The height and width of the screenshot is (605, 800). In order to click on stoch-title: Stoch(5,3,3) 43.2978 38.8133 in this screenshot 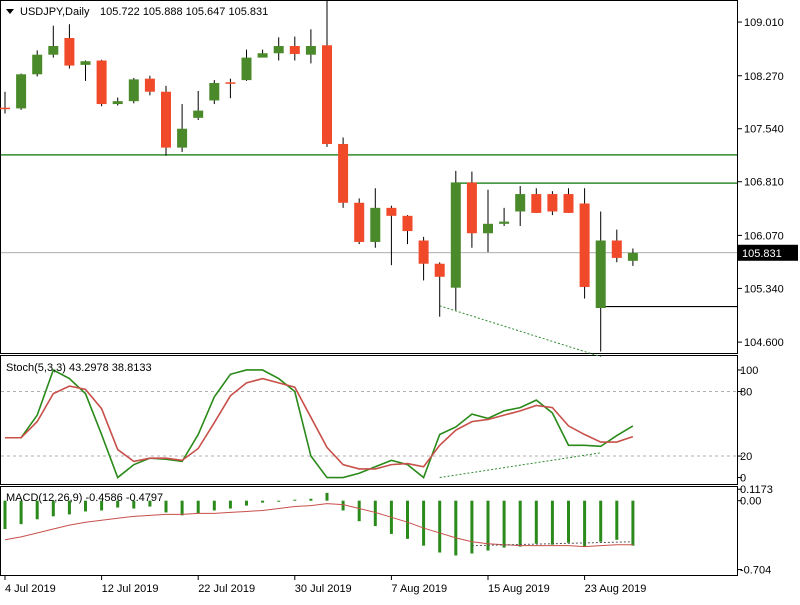, I will do `click(79, 368)`.